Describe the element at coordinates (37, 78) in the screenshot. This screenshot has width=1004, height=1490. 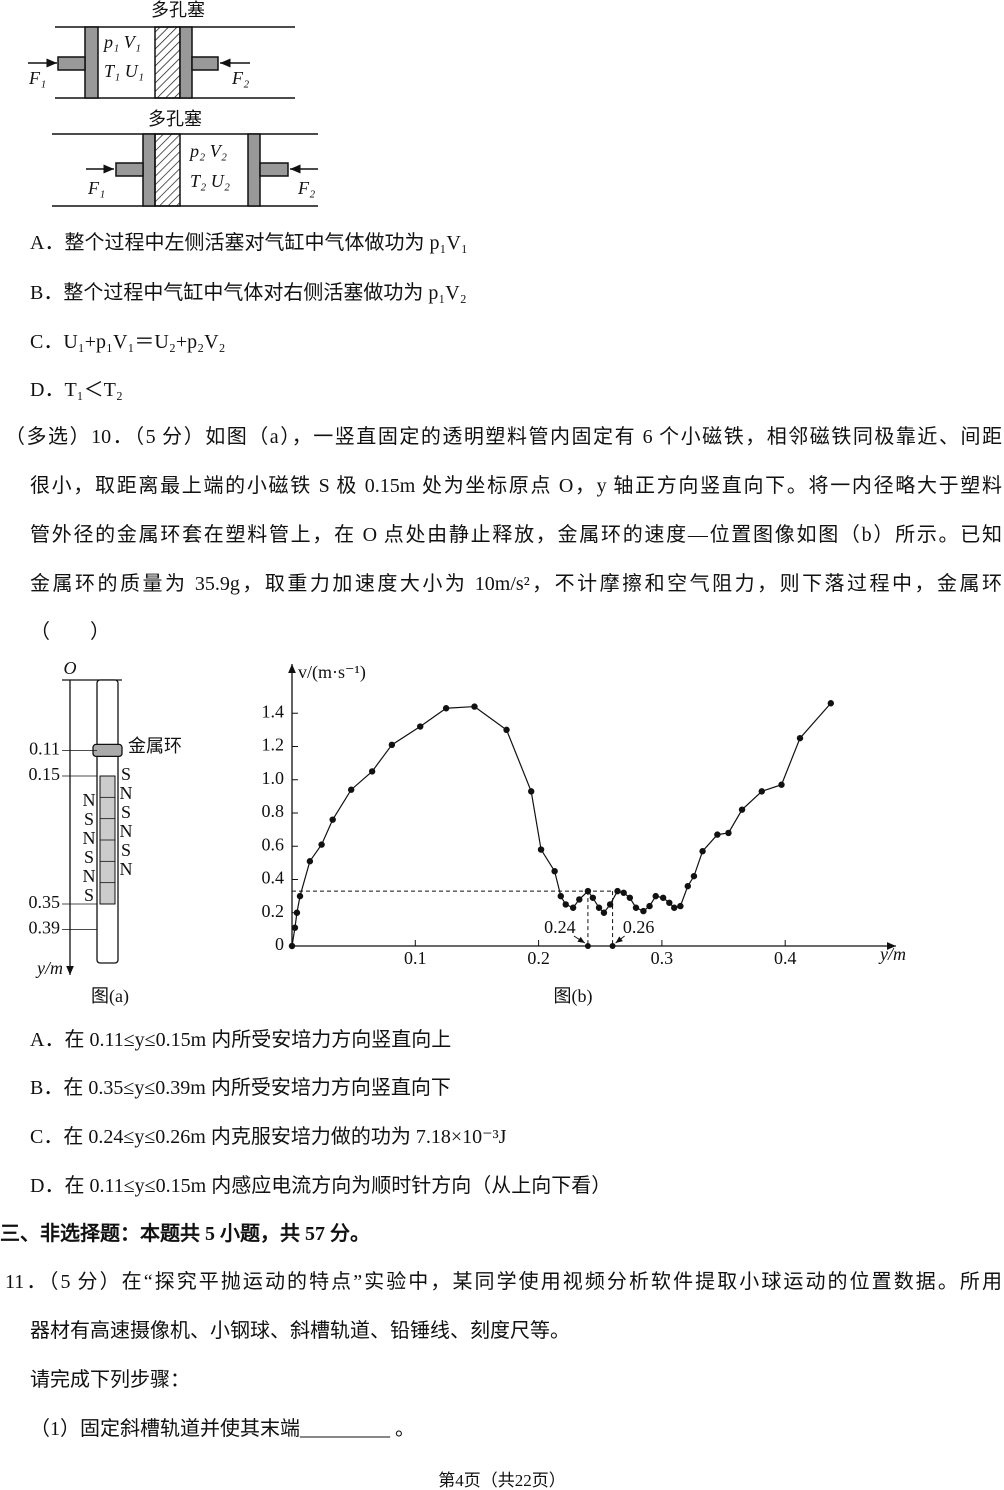
I see `force-label: F₁` at that location.